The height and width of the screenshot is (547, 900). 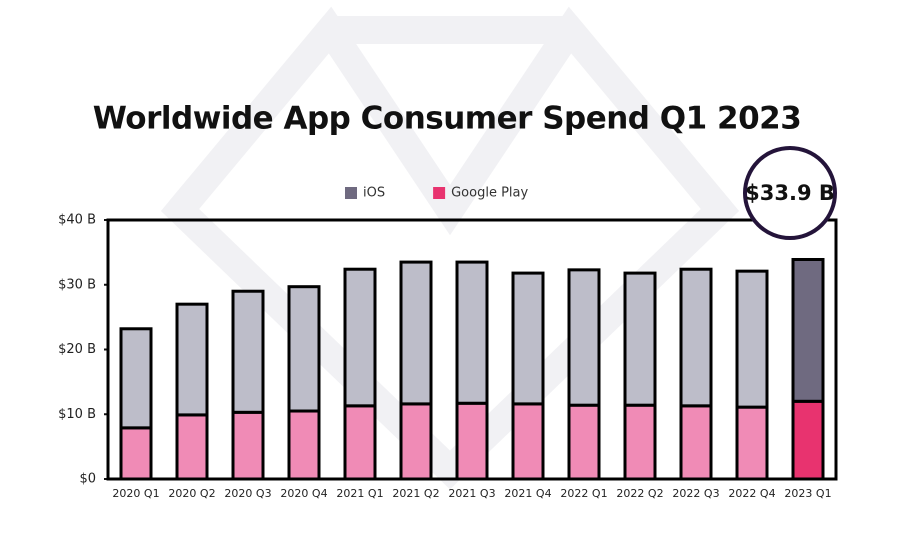 What do you see at coordinates (247, 493) in the screenshot?
I see `x-tick-label: 2020 Q3` at bounding box center [247, 493].